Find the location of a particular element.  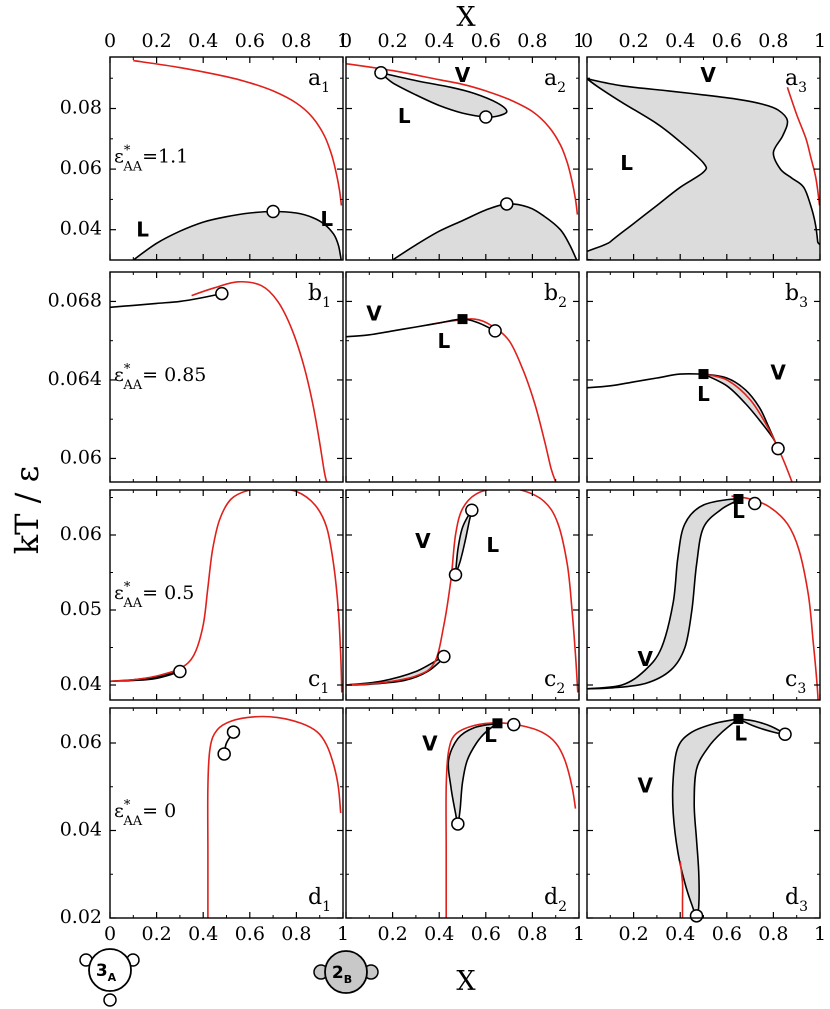

panel-c1: 0.04 0.05 0.06 ε* AA= 0.5 c1 is located at coordinates (202, 595).